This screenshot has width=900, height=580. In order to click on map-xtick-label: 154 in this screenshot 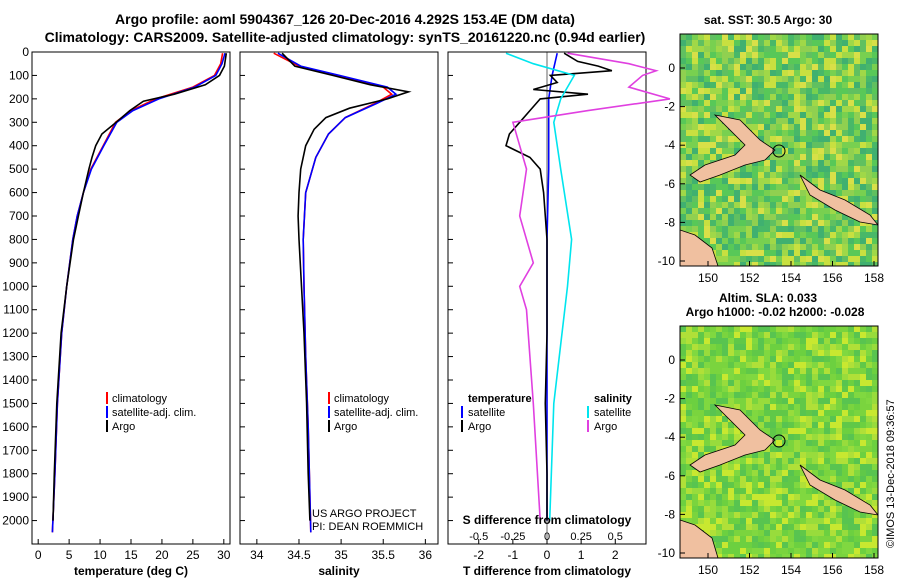, I will do `click(791, 570)`.